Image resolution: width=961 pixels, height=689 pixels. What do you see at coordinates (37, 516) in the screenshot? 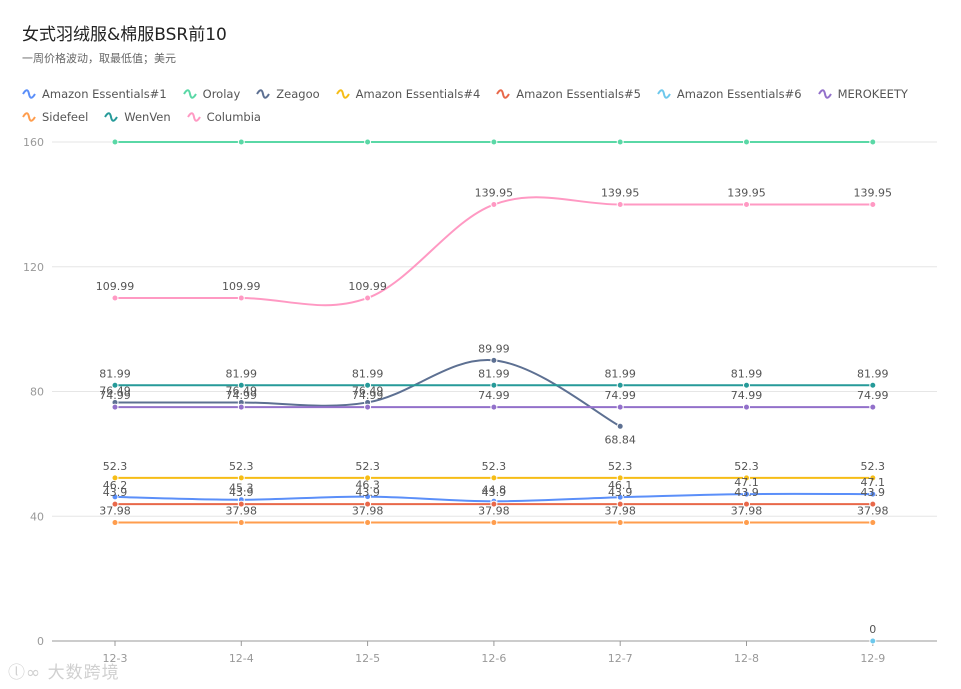
I see `y-tick-label: 40` at bounding box center [37, 516].